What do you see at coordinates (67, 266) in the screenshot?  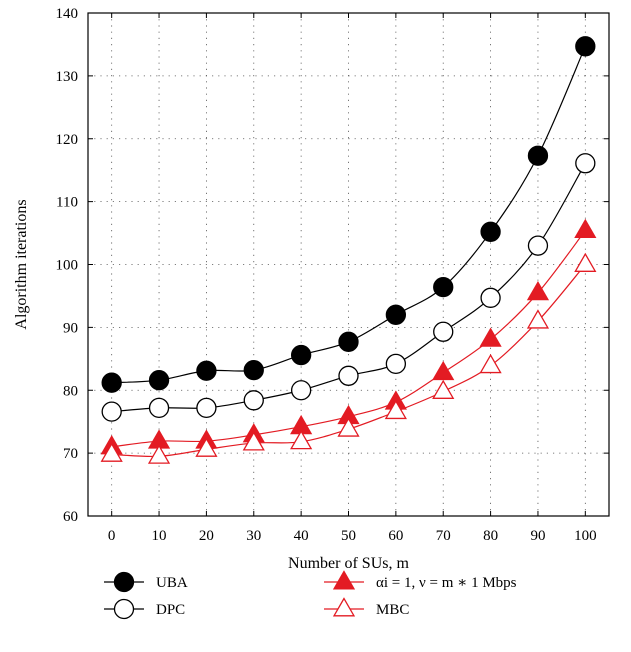 I see `y-tick-label: 100` at bounding box center [67, 266].